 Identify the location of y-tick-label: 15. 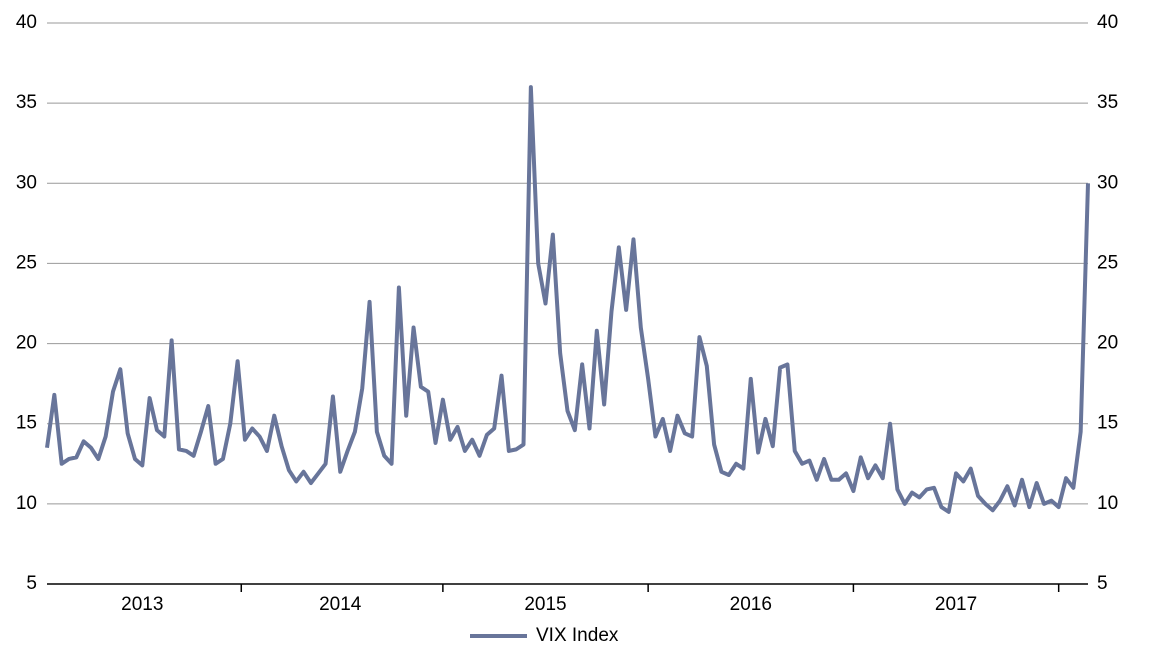
(26, 423).